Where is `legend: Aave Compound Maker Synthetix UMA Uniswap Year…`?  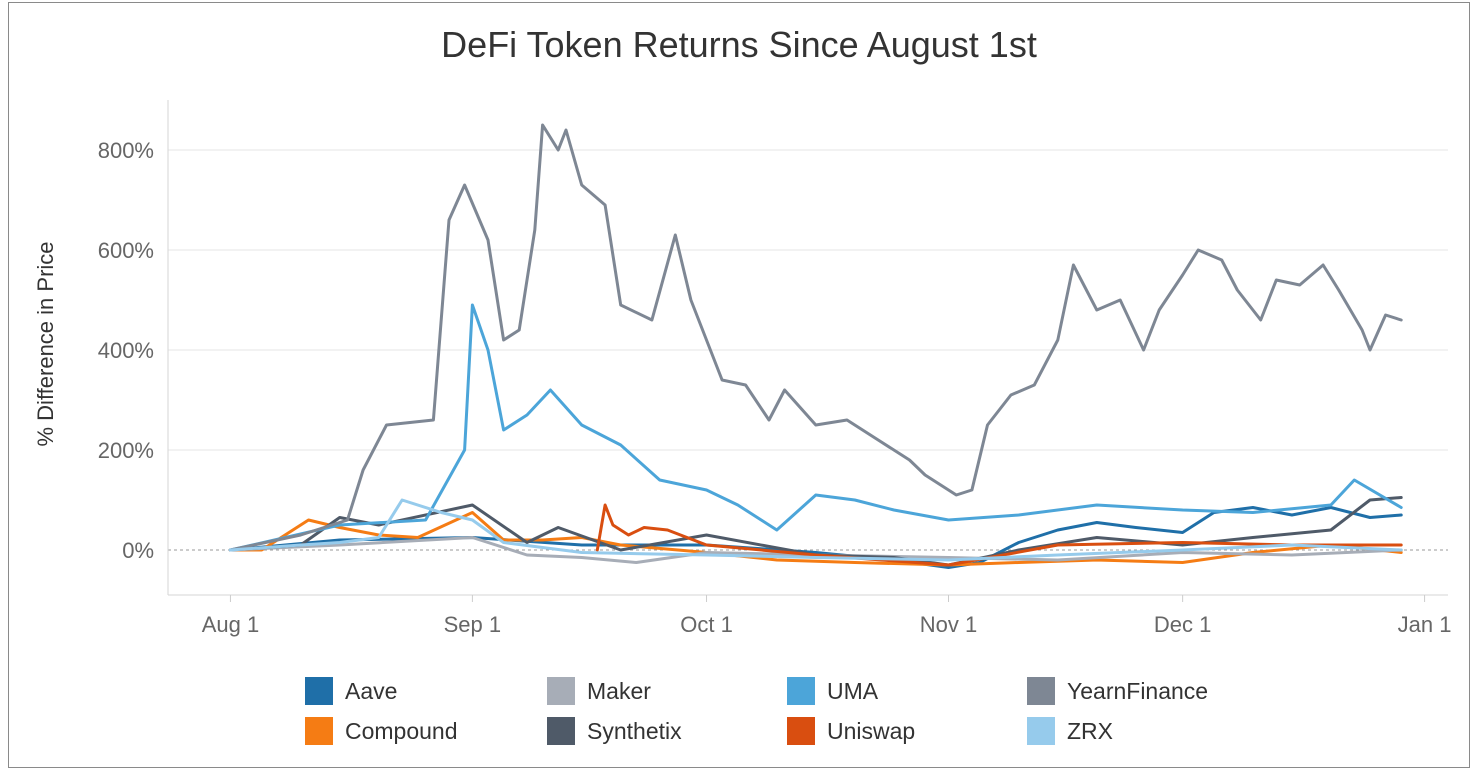 legend: Aave Compound Maker Synthetix UMA Uniswap Year… is located at coordinates (795, 716).